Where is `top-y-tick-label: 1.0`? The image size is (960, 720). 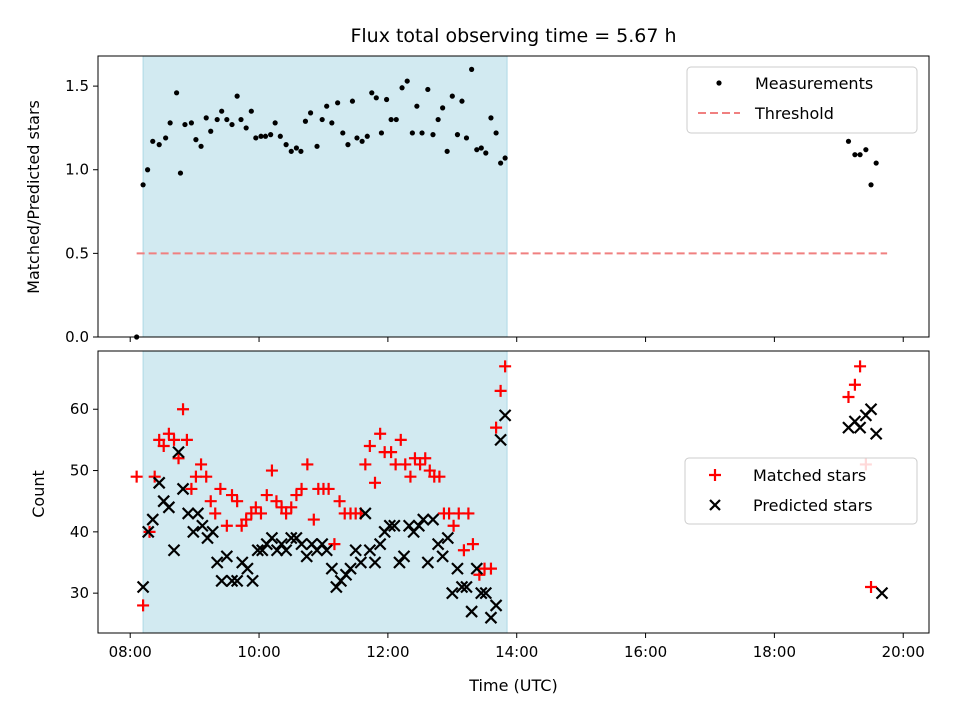
top-y-tick-label: 1.0 is located at coordinates (77, 170).